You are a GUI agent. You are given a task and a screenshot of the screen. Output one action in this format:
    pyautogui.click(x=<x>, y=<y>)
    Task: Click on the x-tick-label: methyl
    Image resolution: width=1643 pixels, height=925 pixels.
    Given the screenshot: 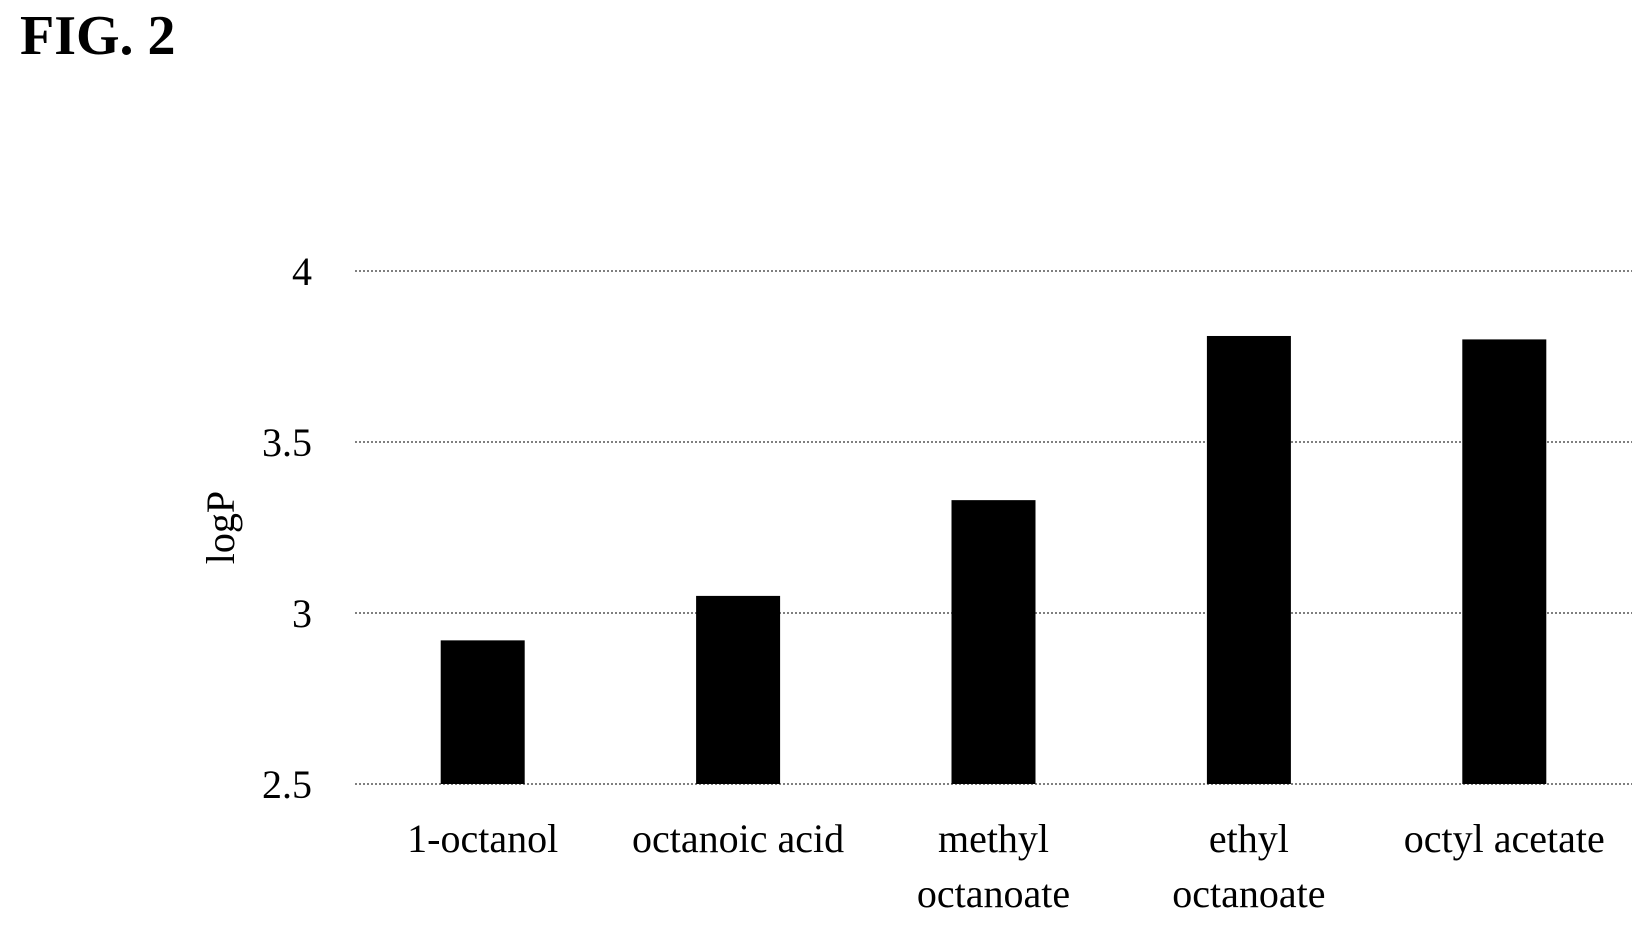 What is the action you would take?
    pyautogui.click(x=993, y=838)
    